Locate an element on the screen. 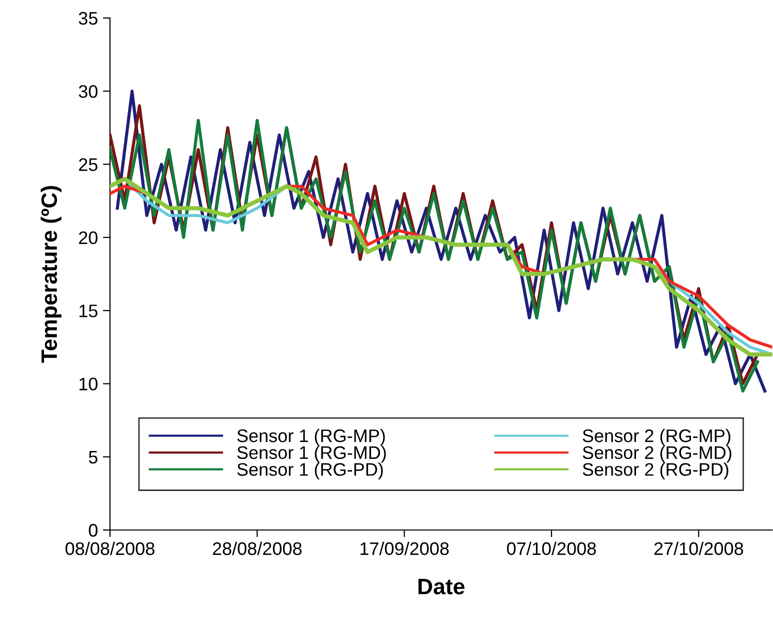 The height and width of the screenshot is (623, 773). x-tick-label: 07/10/2008 is located at coordinates (551, 549).